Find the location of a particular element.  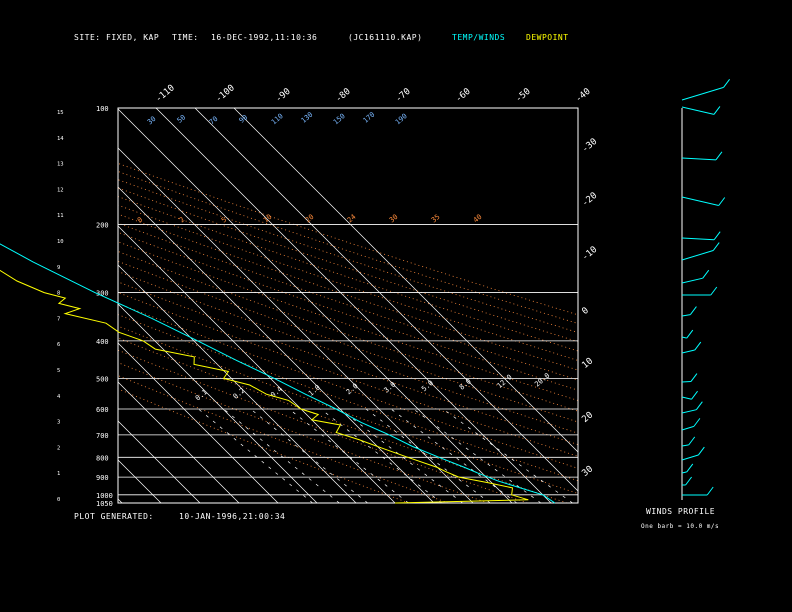

pressure-tick-label: 700 is located at coordinates (102, 436).